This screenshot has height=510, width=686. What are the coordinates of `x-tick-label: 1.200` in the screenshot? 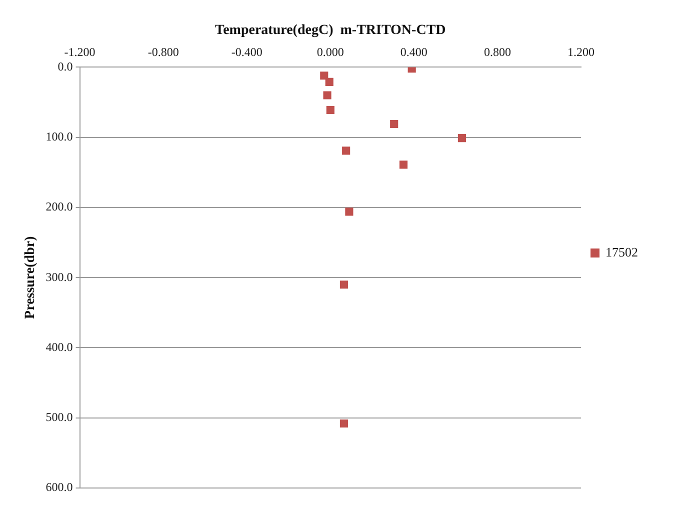 It's located at (581, 52).